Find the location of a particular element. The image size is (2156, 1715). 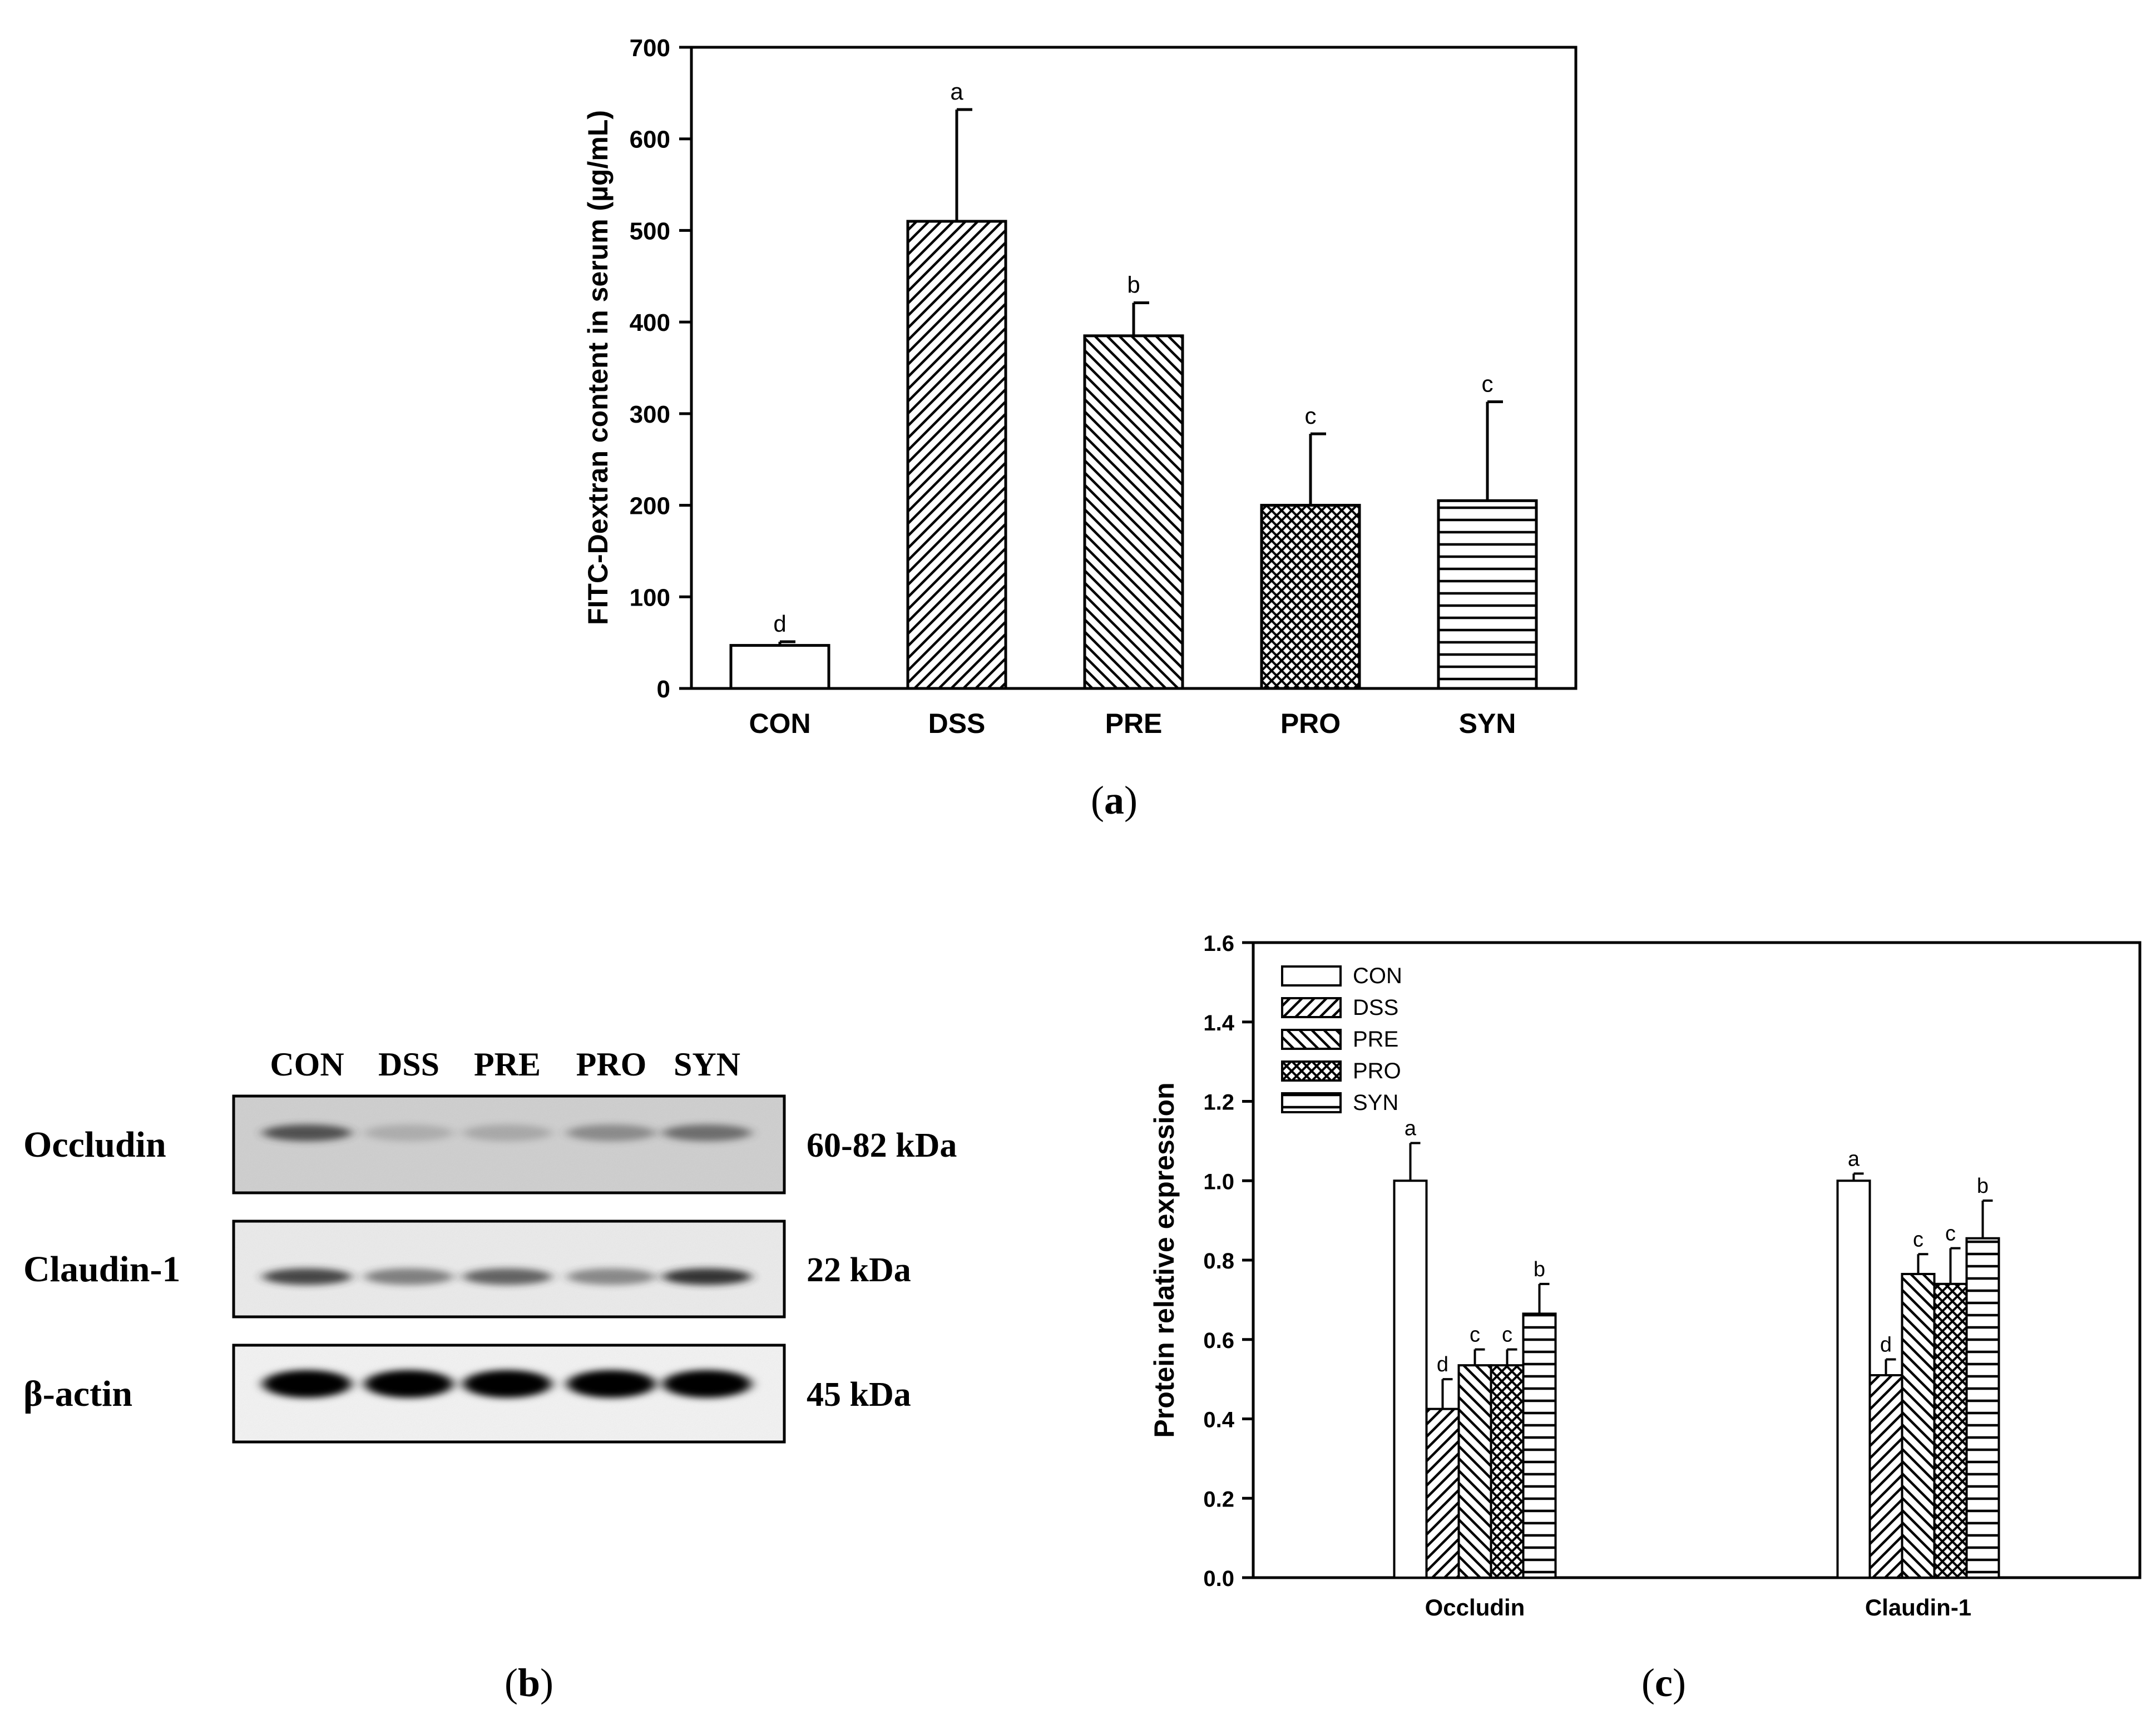

panel-c-label-letter: c is located at coordinates (1664, 1683).